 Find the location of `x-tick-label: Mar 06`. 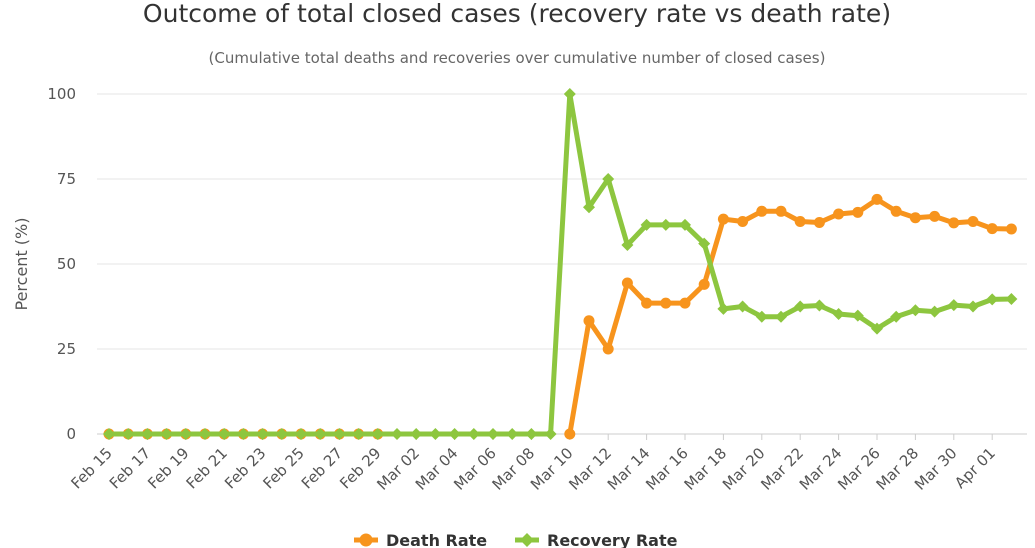

x-tick-label: Mar 06 is located at coordinates (475, 469).